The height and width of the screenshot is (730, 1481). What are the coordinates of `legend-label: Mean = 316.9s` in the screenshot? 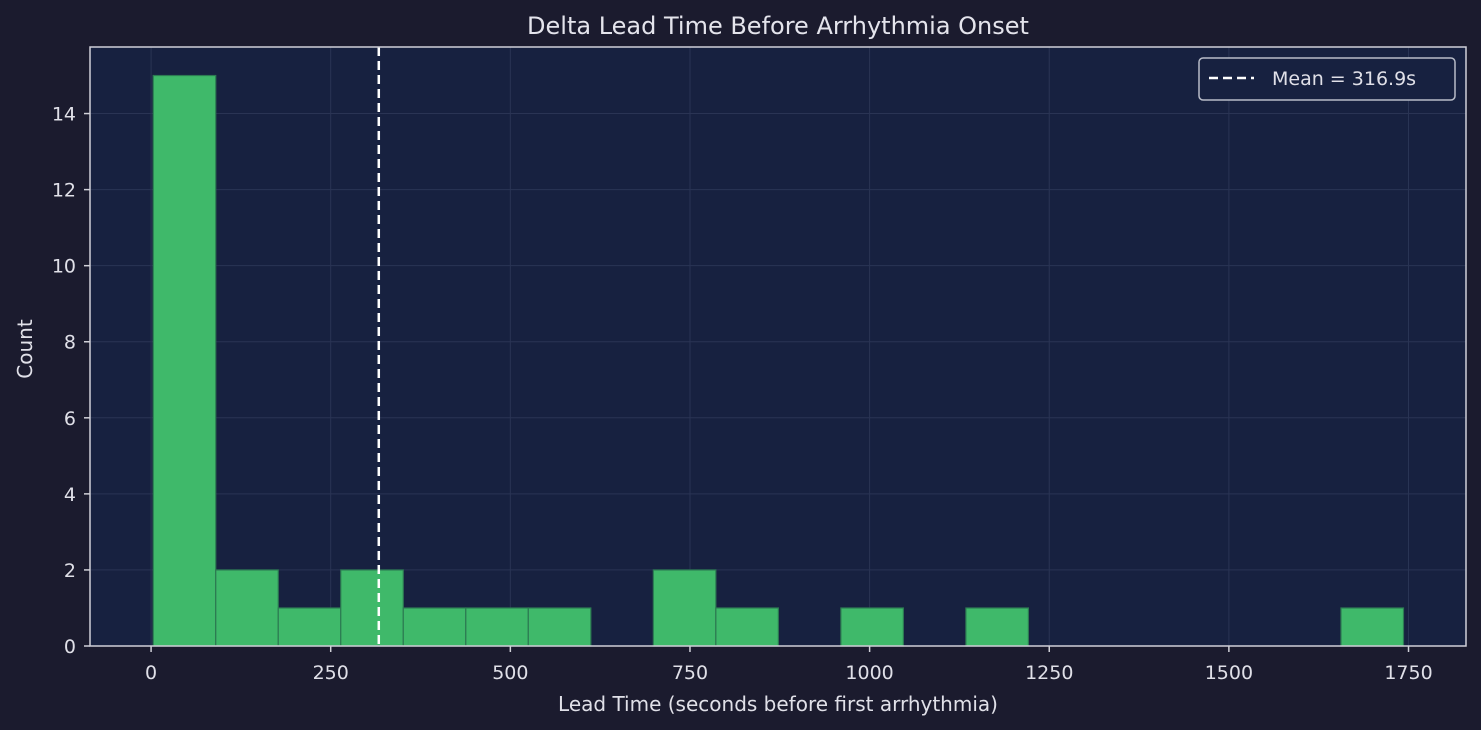 It's located at (1344, 79).